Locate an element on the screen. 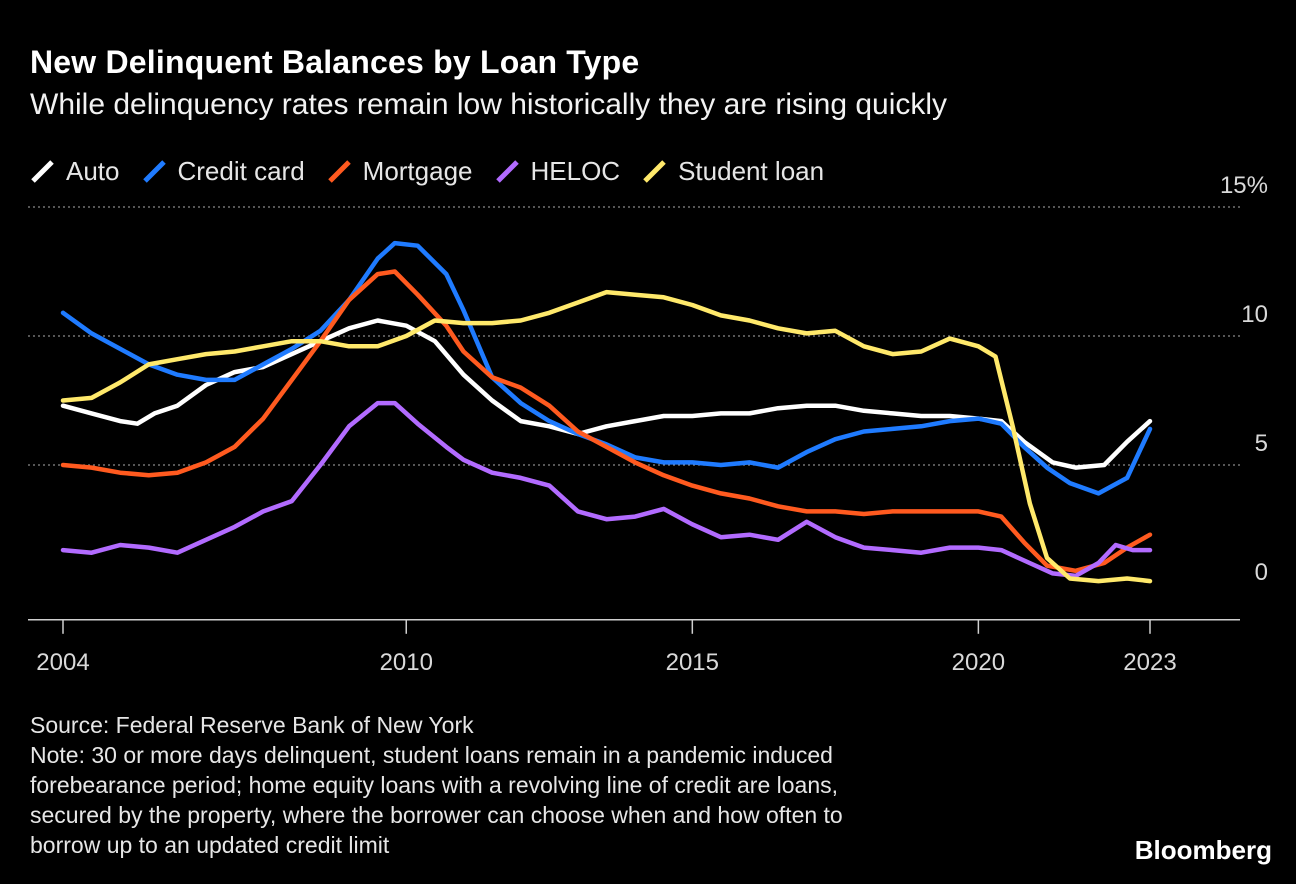 The width and height of the screenshot is (1296, 884). x-axis: 2004 2010 2015 2020 2023 is located at coordinates (634, 647).